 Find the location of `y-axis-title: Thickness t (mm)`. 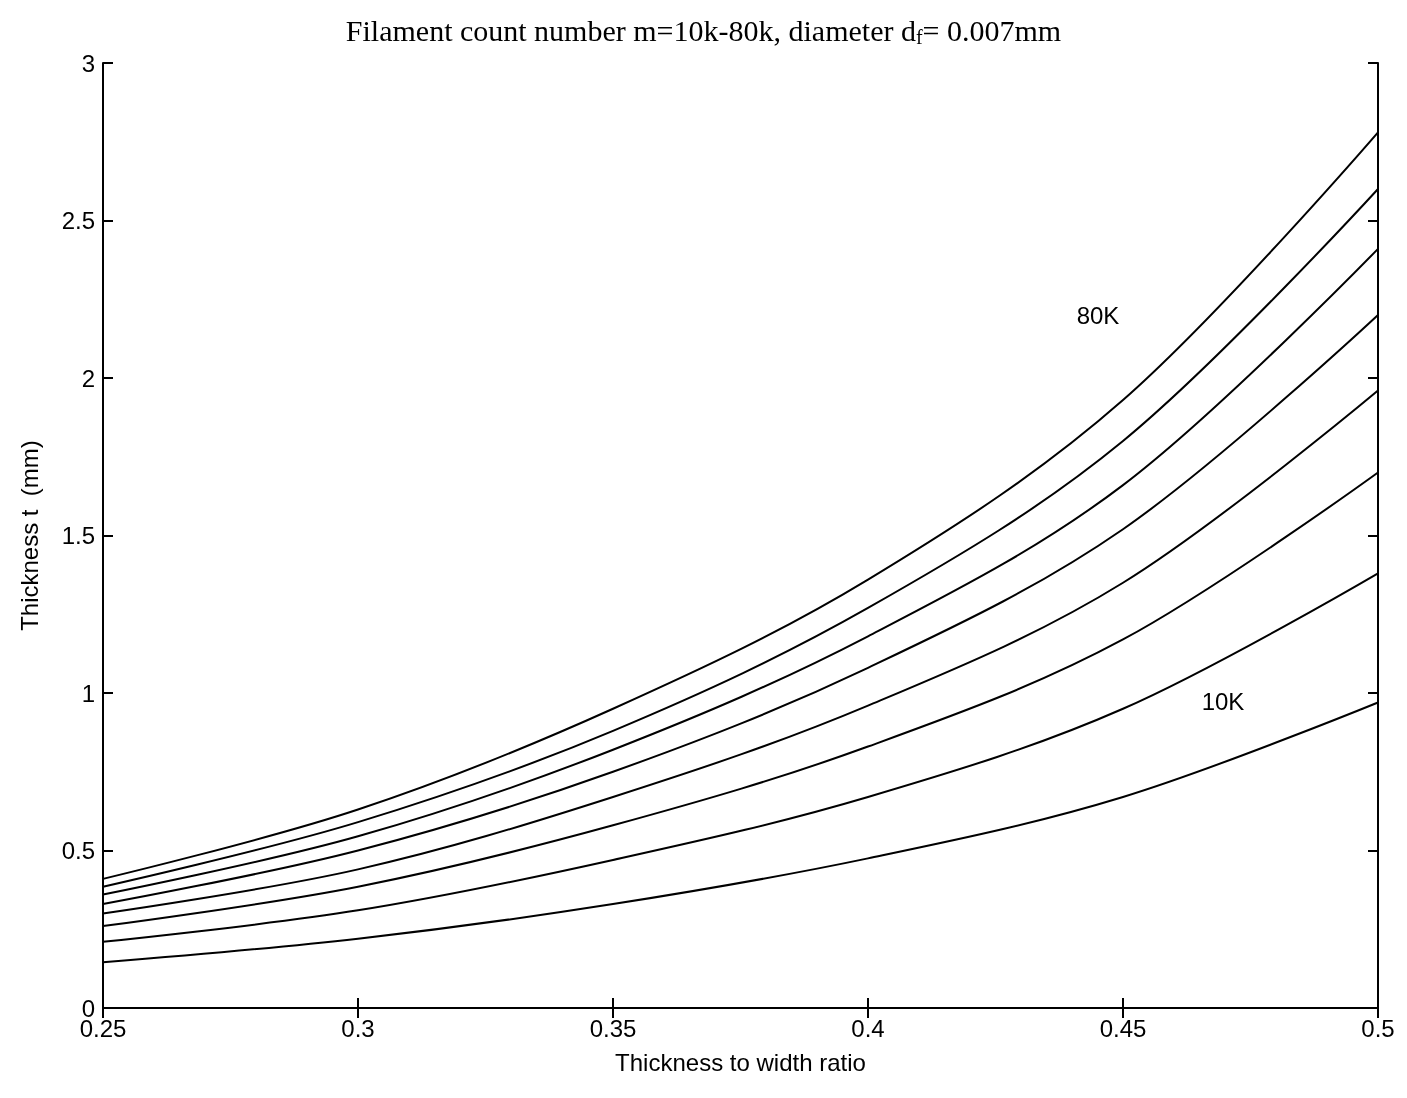

y-axis-title: Thickness t (mm) is located at coordinates (29, 535).